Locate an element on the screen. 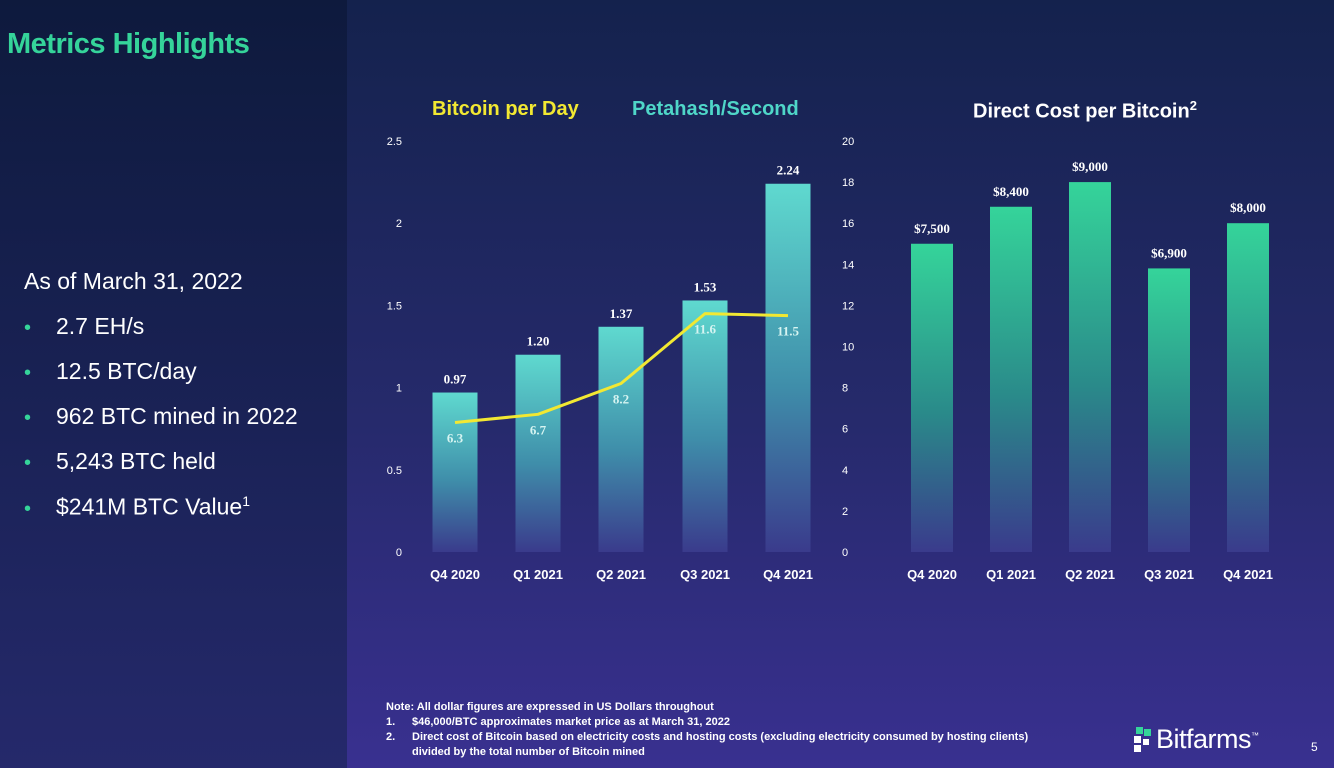  list-item: • 12.5 BTC/day is located at coordinates (161, 380).